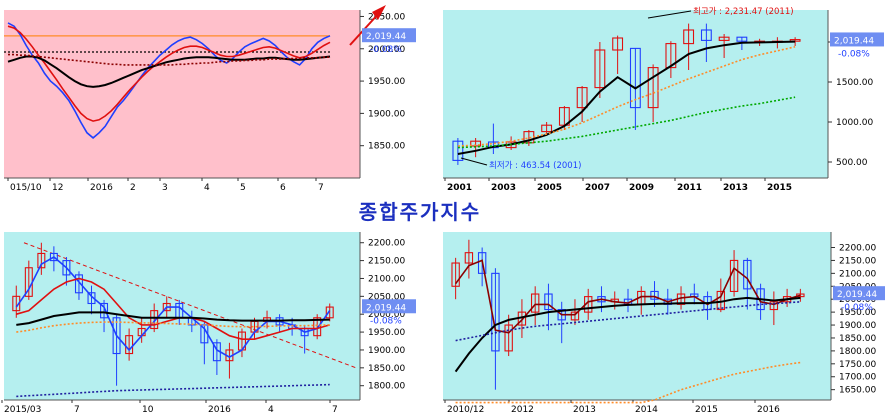 Image resolution: width=885 pixels, height=420 pixels. Describe the element at coordinates (641, 188) in the screenshot. I see `x-tick-label: 2009` at that location.